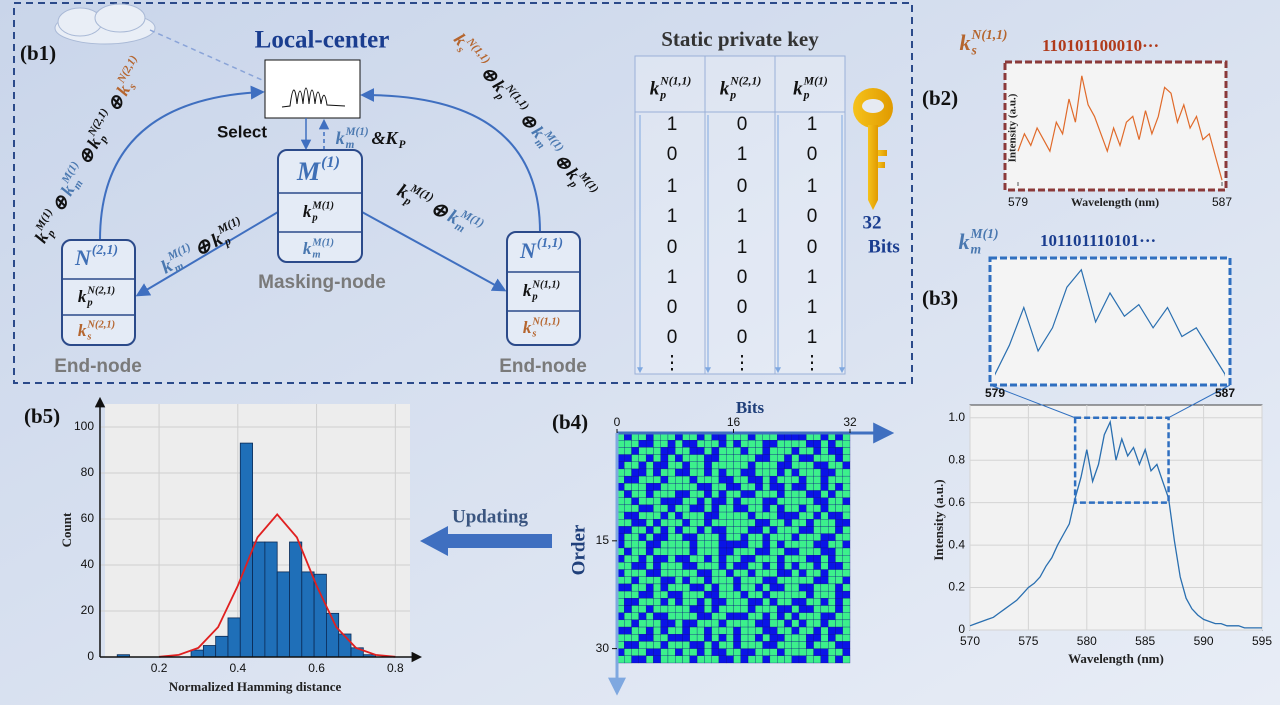 The width and height of the screenshot is (1280, 705). Describe the element at coordinates (308, 614) in the screenshot. I see `bar` at that location.